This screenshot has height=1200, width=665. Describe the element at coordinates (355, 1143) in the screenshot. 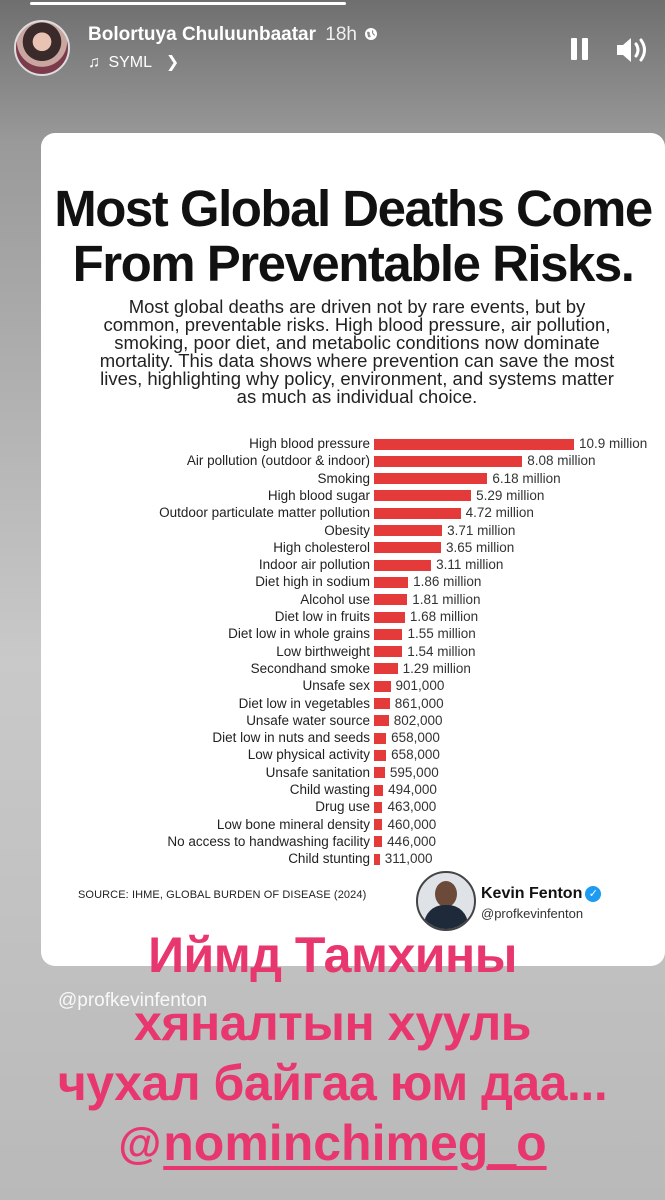

I see `mention-text: nominchimeg_o` at that location.